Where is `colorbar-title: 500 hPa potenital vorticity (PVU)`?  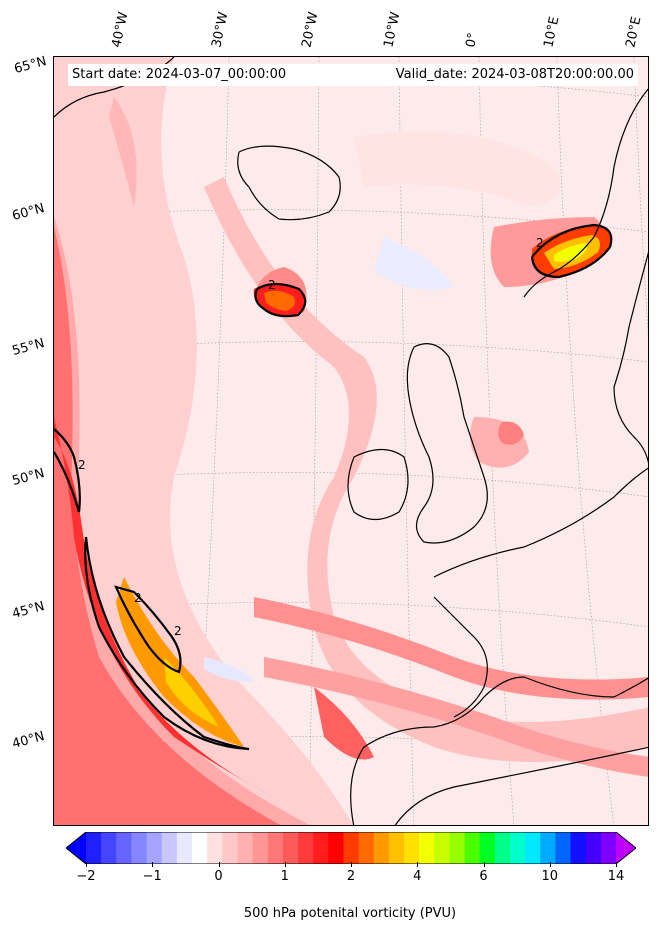 colorbar-title: 500 hPa potenital vorticity (PVU) is located at coordinates (350, 913).